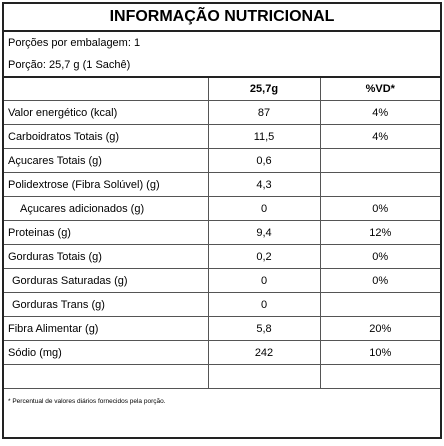 This screenshot has height=446, width=444. I want to click on nutrient-row: Carboidratos Totais (g) 11,5 4%, so click(222, 136).